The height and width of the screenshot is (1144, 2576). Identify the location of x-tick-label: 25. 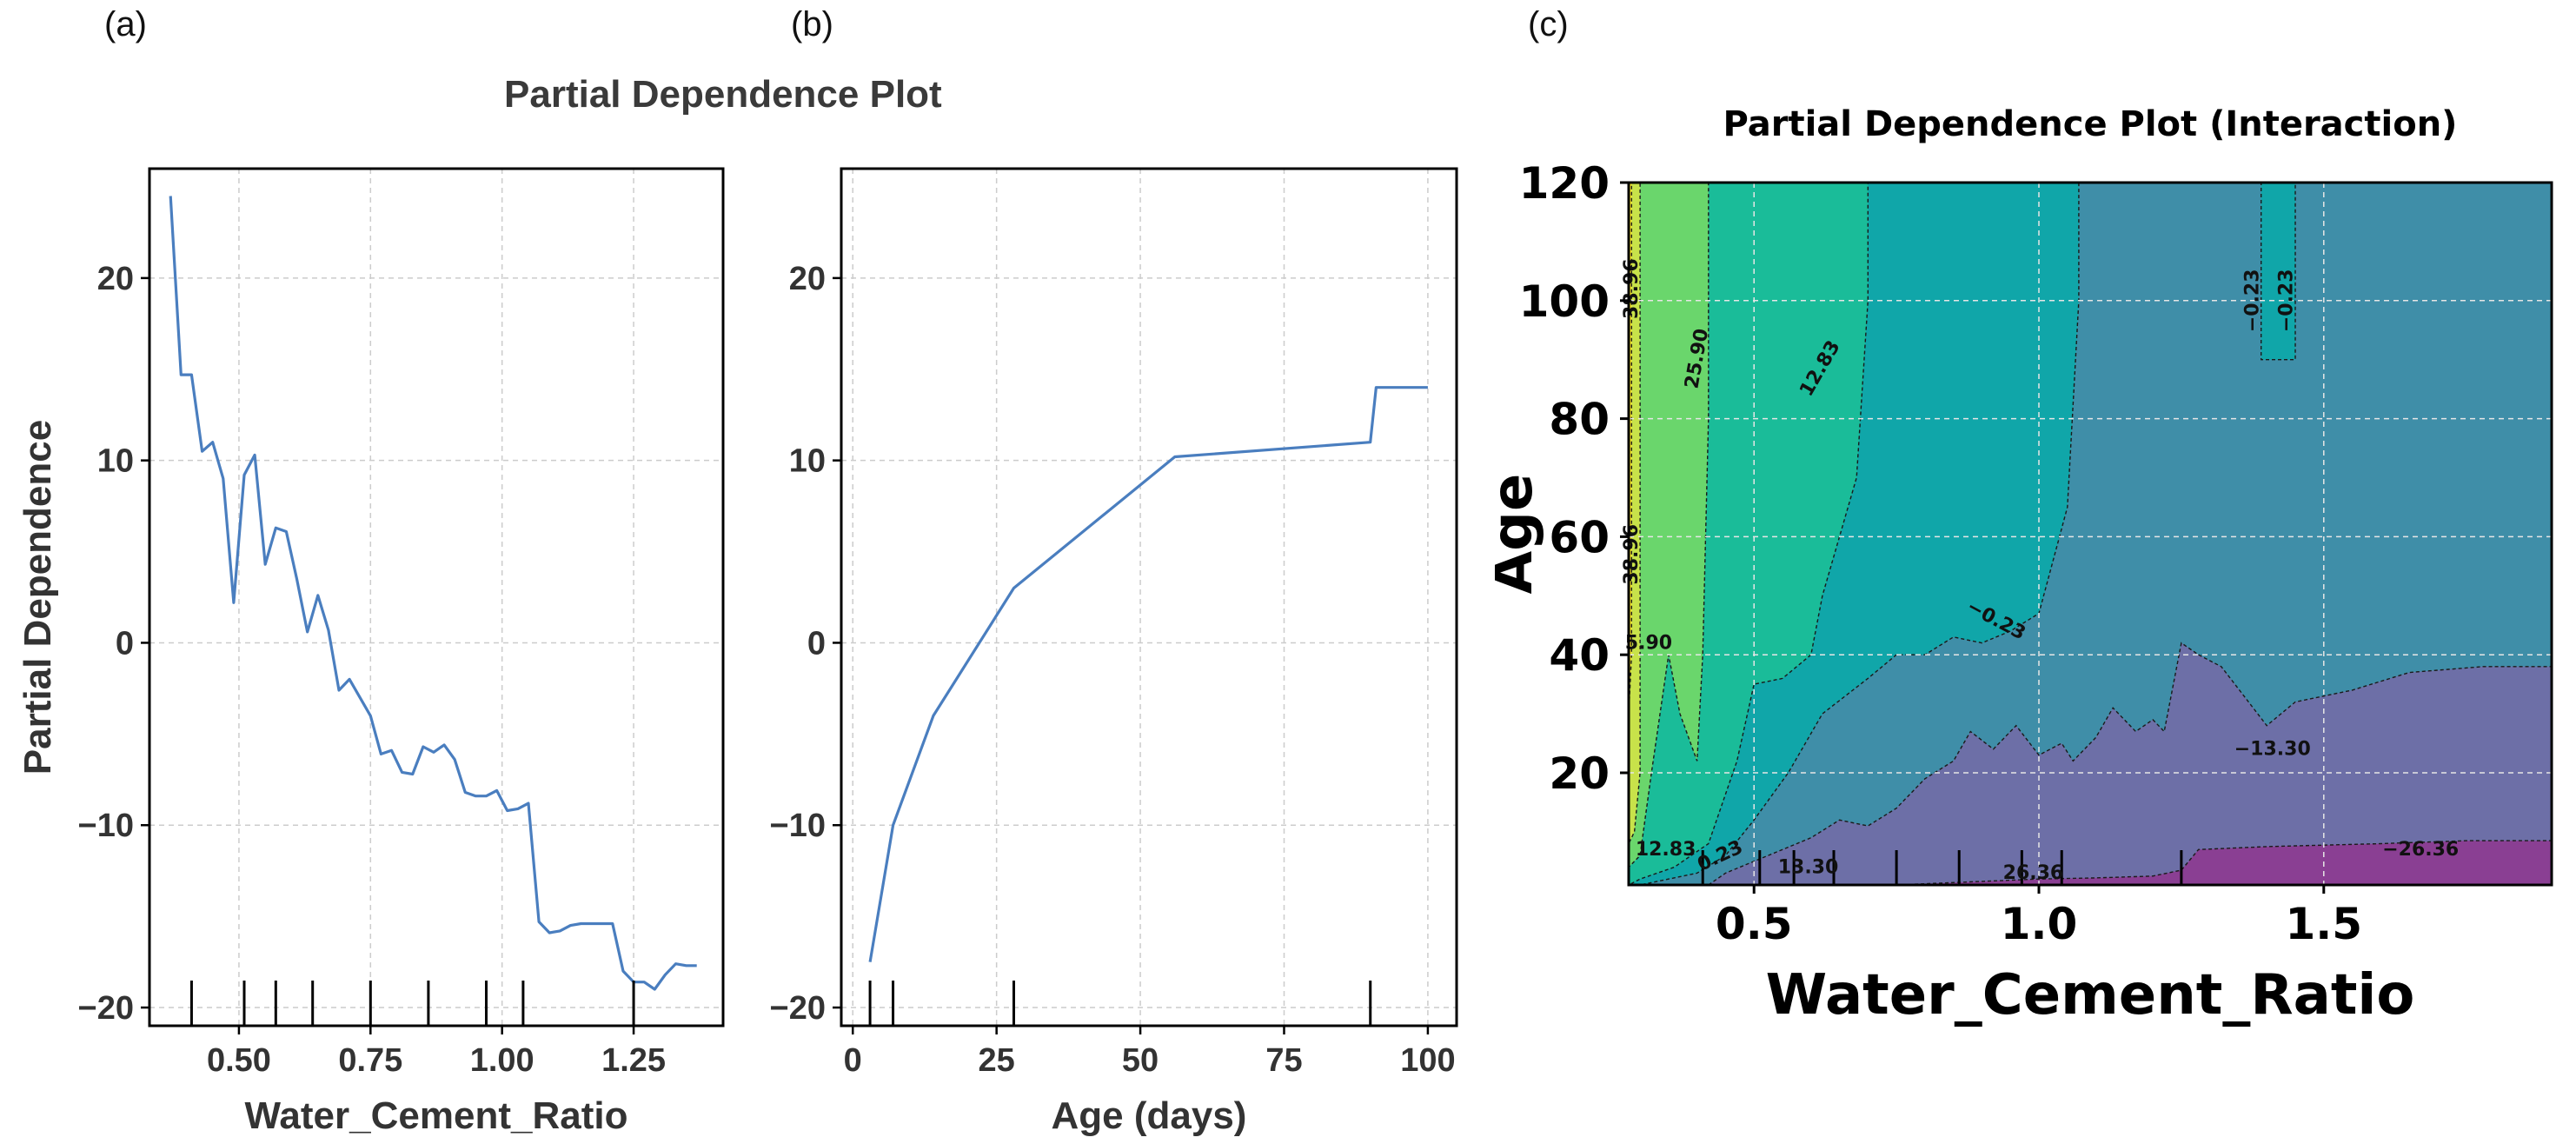
(997, 1060).